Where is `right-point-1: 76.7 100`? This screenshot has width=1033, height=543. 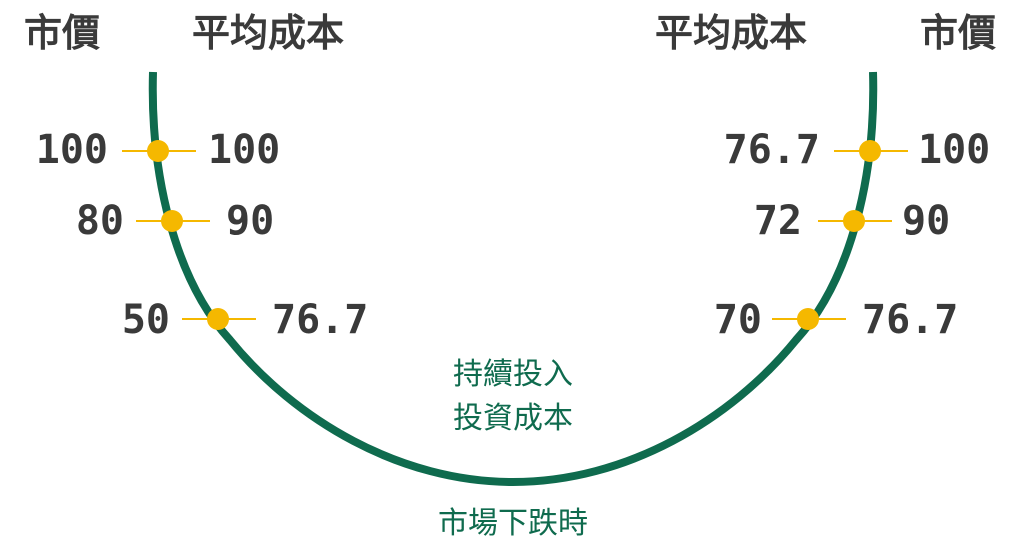
right-point-1: 76.7 100 is located at coordinates (857, 150).